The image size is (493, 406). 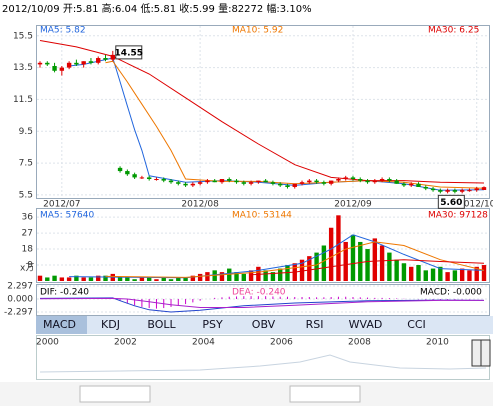 What do you see at coordinates (64, 293) in the screenshot?
I see `legend-entry: DIF: -0.240` at bounding box center [64, 293].